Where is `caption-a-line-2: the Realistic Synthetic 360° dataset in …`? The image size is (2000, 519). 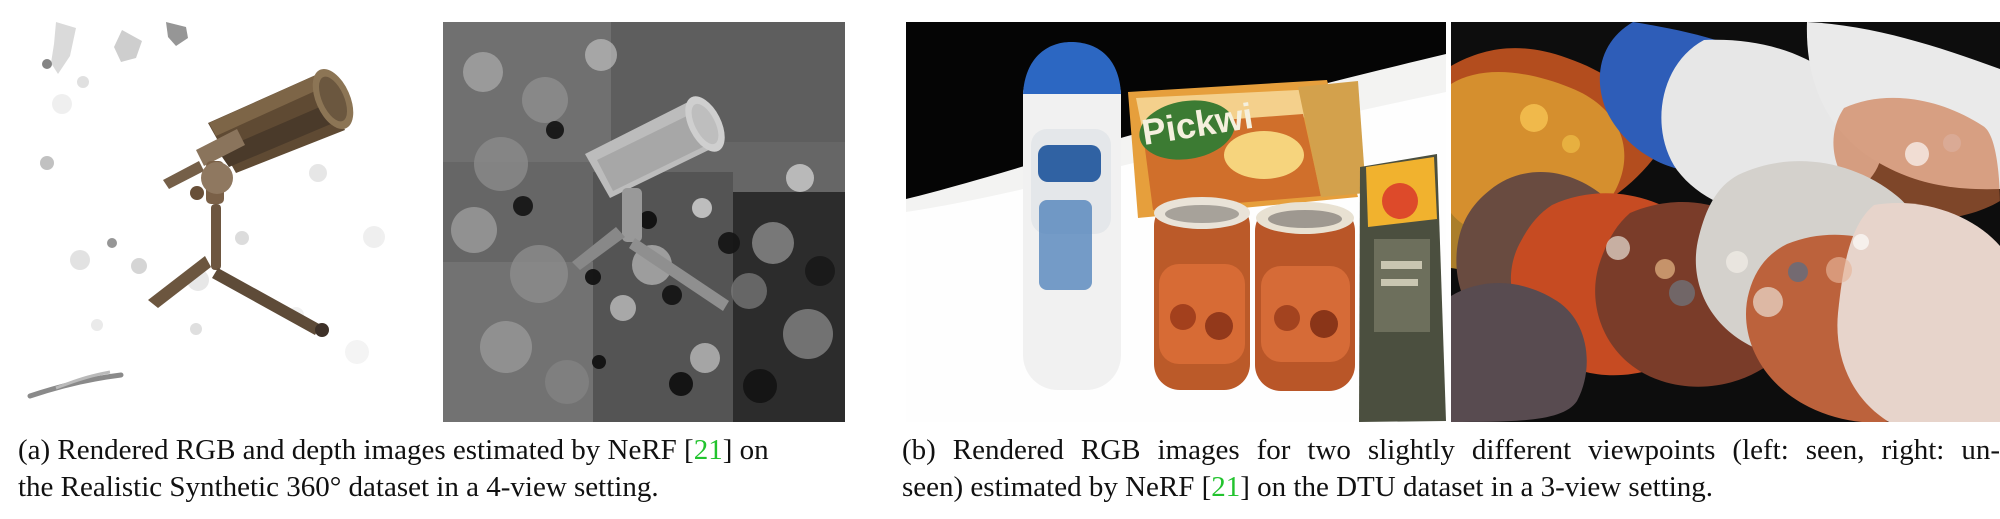 caption-a-line-2: the Realistic Synthetic 360° dataset in … is located at coordinates (338, 487).